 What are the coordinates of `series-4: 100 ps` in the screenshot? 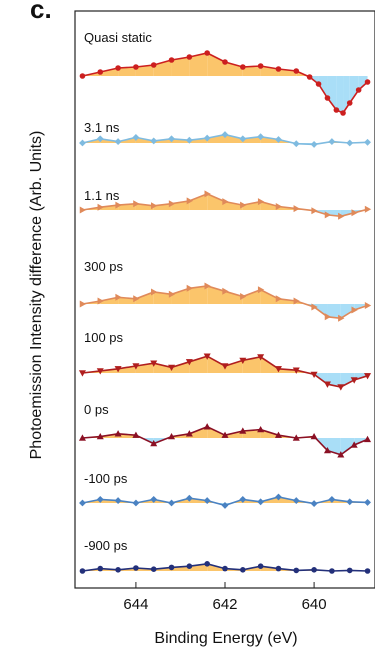 It's located at (225, 360).